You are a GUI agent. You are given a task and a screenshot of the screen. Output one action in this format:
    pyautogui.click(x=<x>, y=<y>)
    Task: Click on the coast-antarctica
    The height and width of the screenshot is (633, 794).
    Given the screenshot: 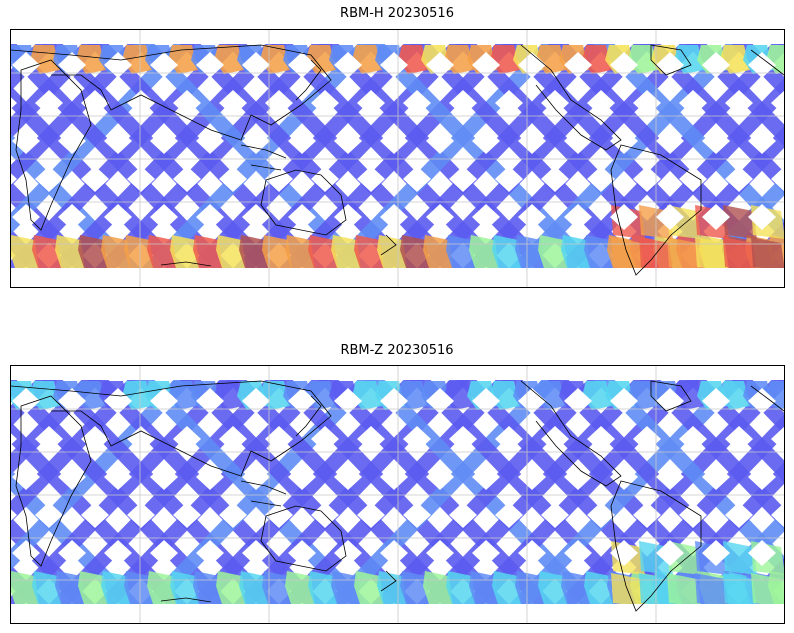 What is the action you would take?
    pyautogui.click(x=186, y=264)
    